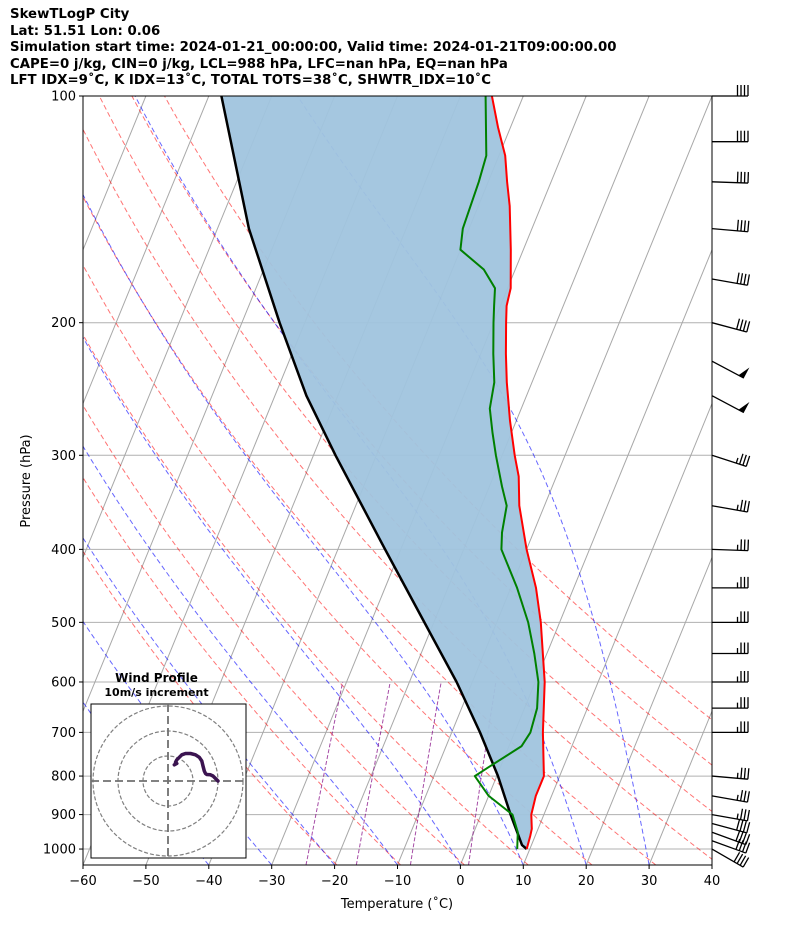 The width and height of the screenshot is (794, 937). I want to click on y-axis-label: Pressure (hPa), so click(26, 480).